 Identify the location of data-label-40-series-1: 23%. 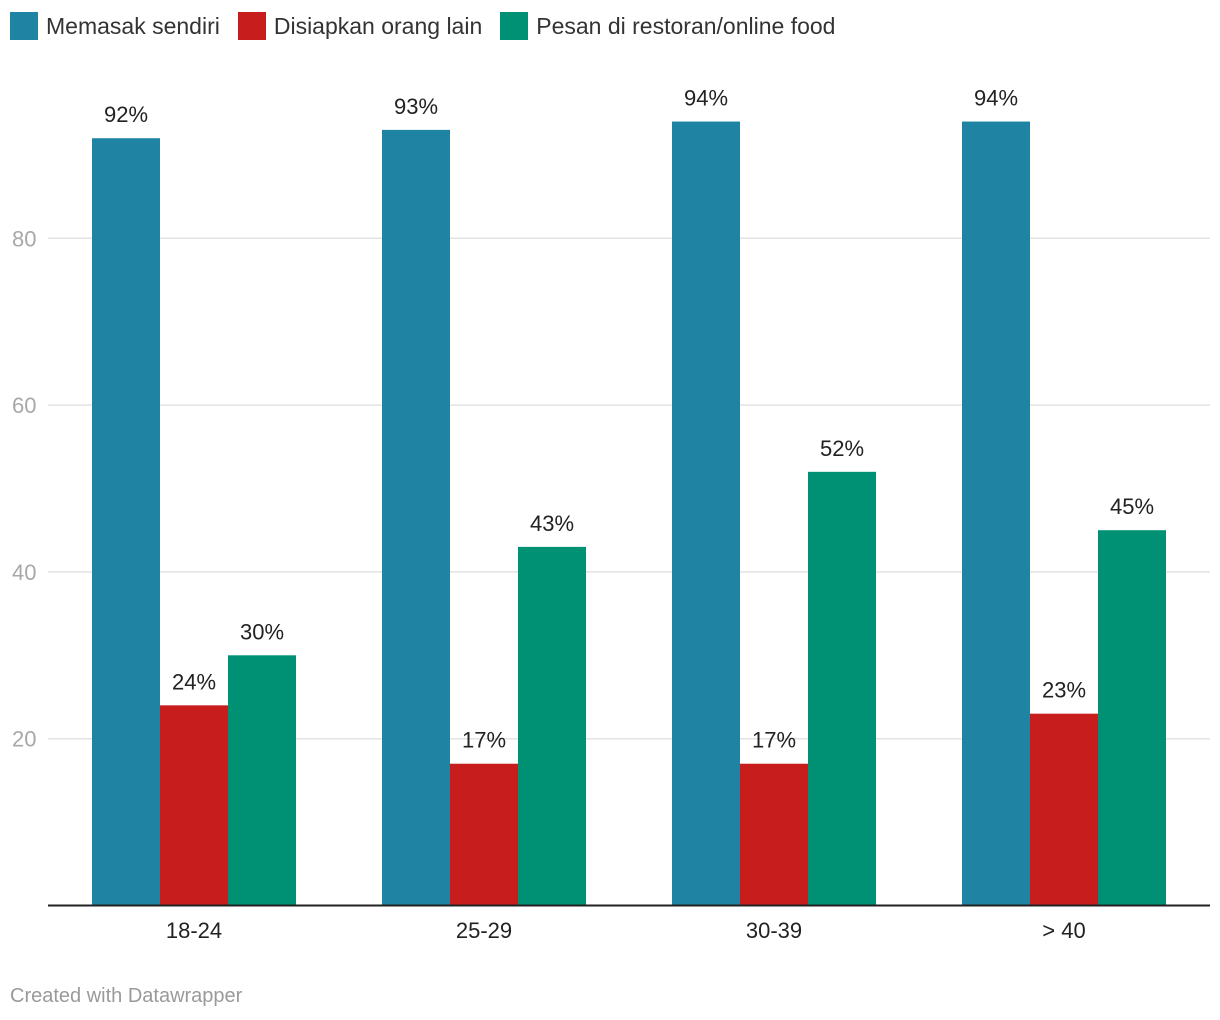
(1064, 690).